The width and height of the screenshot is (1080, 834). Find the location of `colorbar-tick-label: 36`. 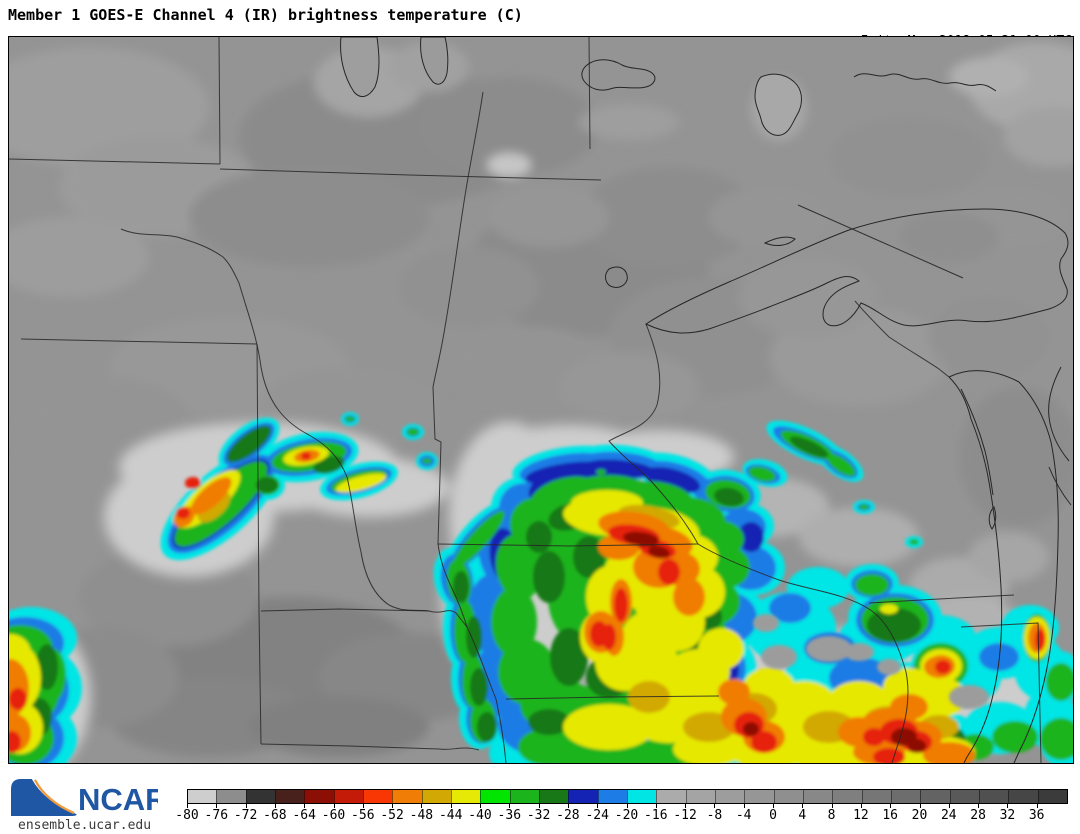

colorbar-tick-label: 36 is located at coordinates (1036, 815).